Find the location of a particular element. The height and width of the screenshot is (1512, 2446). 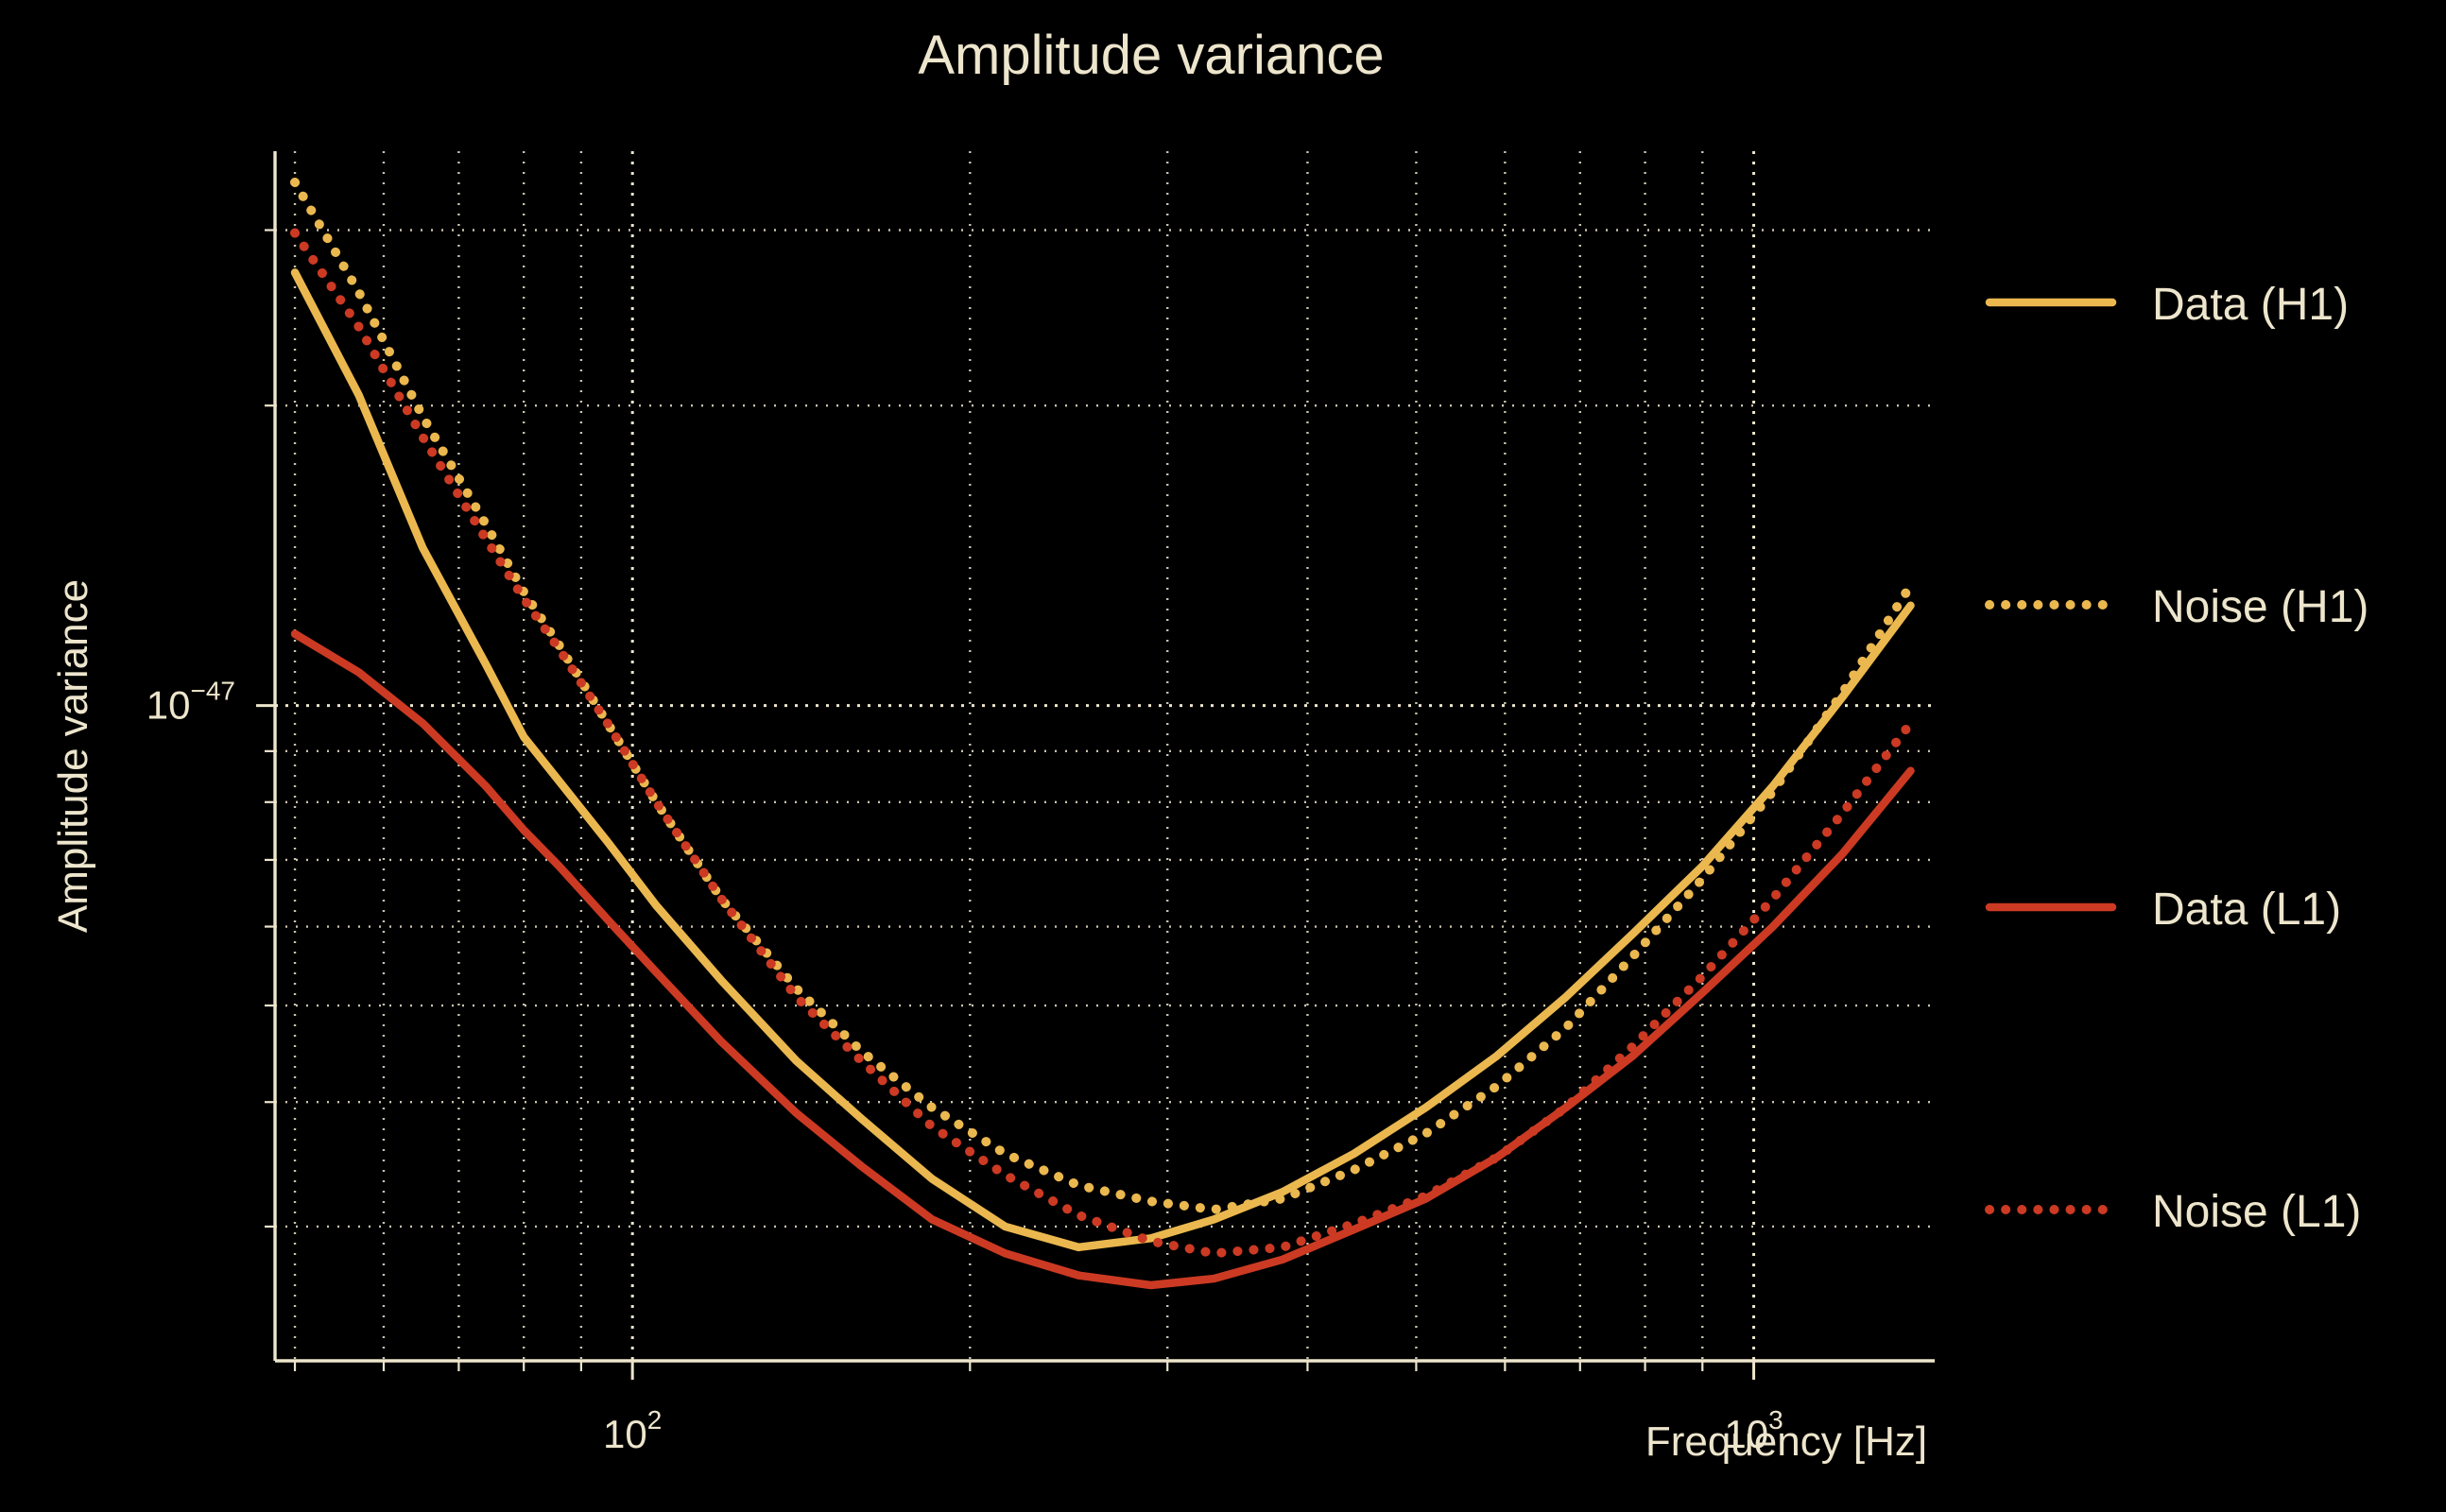

legend-item: Noise (H1) is located at coordinates (2176, 607).